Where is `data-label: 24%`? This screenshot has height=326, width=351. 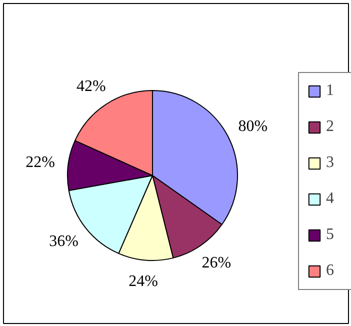
data-label: 24% is located at coordinates (143, 281).